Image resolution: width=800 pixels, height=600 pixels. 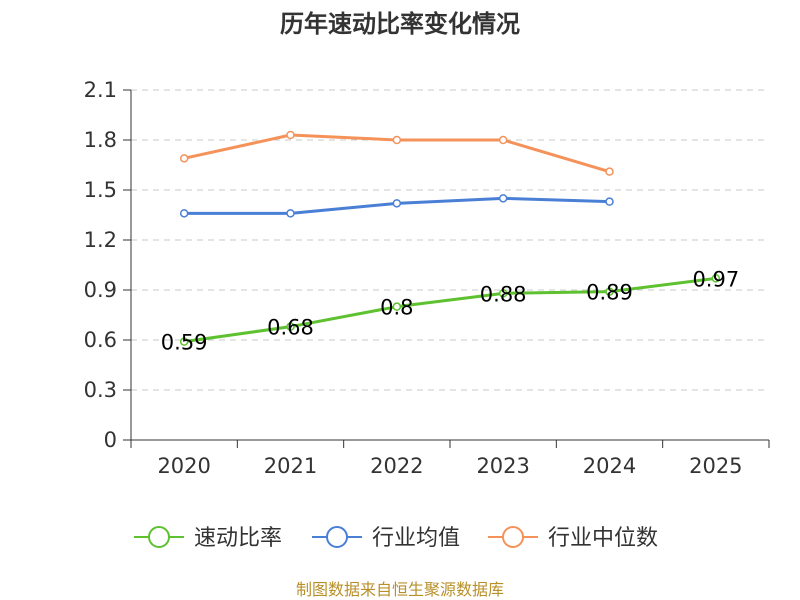 I want to click on x-tick-label: 2023, so click(x=502, y=466).